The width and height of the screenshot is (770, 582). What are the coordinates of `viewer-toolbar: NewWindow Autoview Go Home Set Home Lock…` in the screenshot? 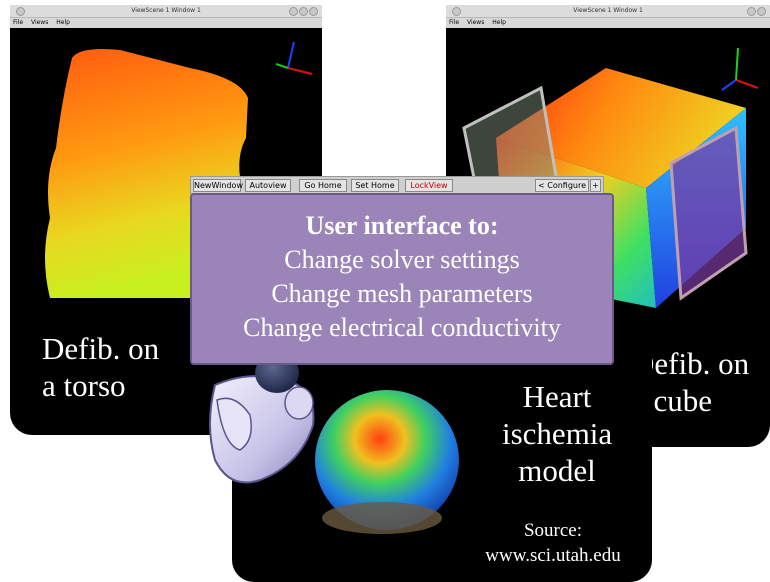 It's located at (397, 188).